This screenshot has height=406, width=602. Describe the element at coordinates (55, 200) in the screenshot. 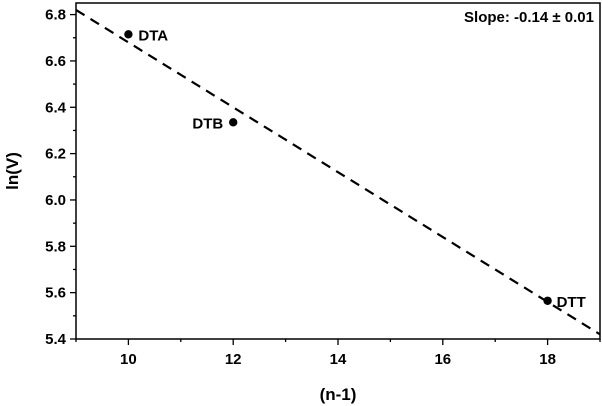

I see `y-tick-label: 6.0` at that location.